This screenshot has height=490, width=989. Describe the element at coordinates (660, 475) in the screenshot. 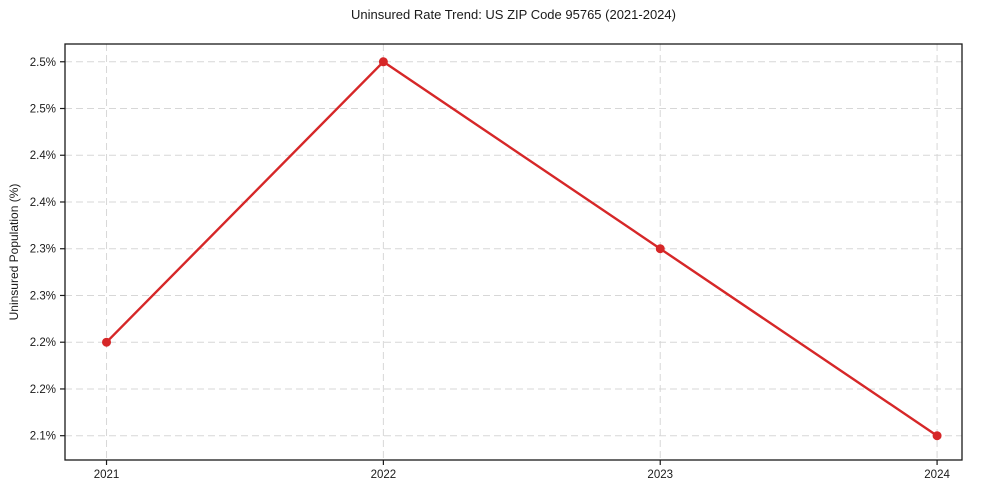

I see `x-tick-label: 2023` at that location.